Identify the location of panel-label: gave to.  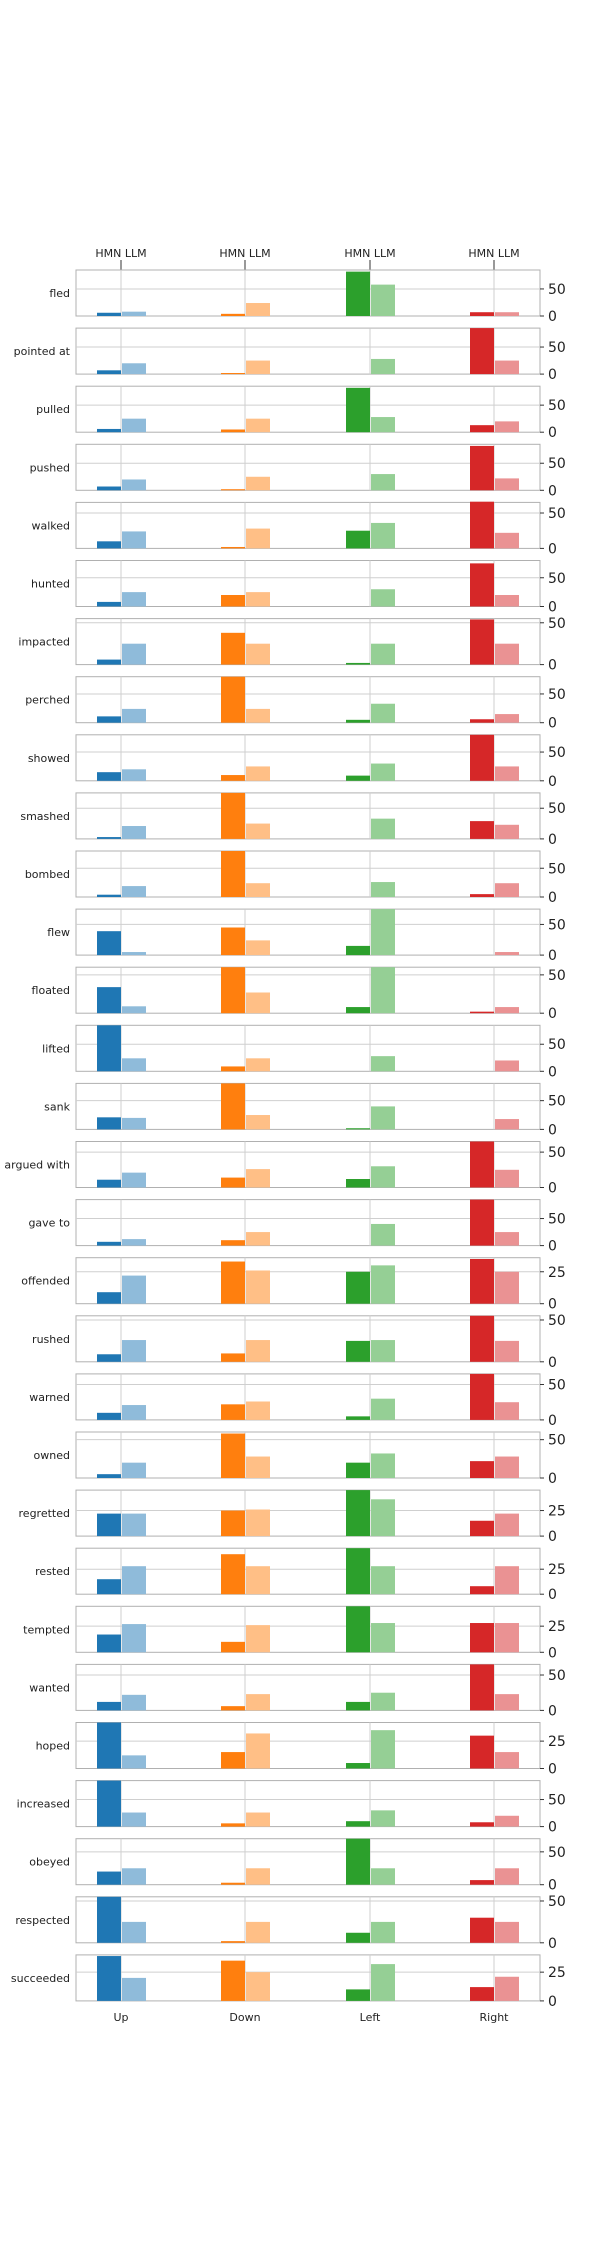
(49, 1223).